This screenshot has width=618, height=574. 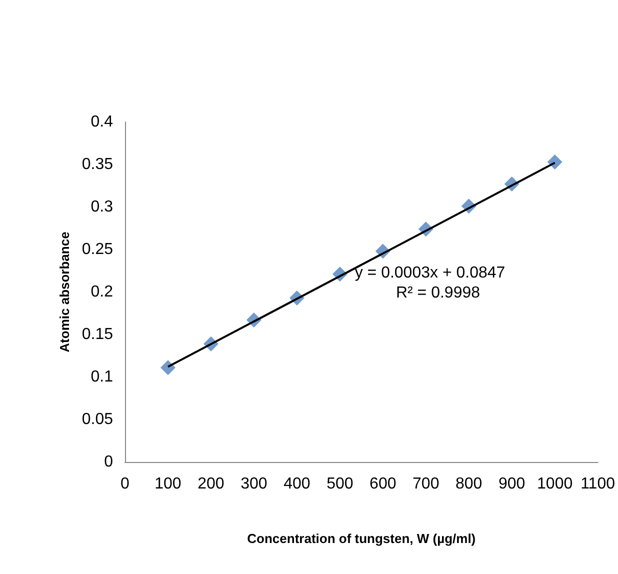 I want to click on y-axis-title: Atomic absorbance, so click(x=64, y=292).